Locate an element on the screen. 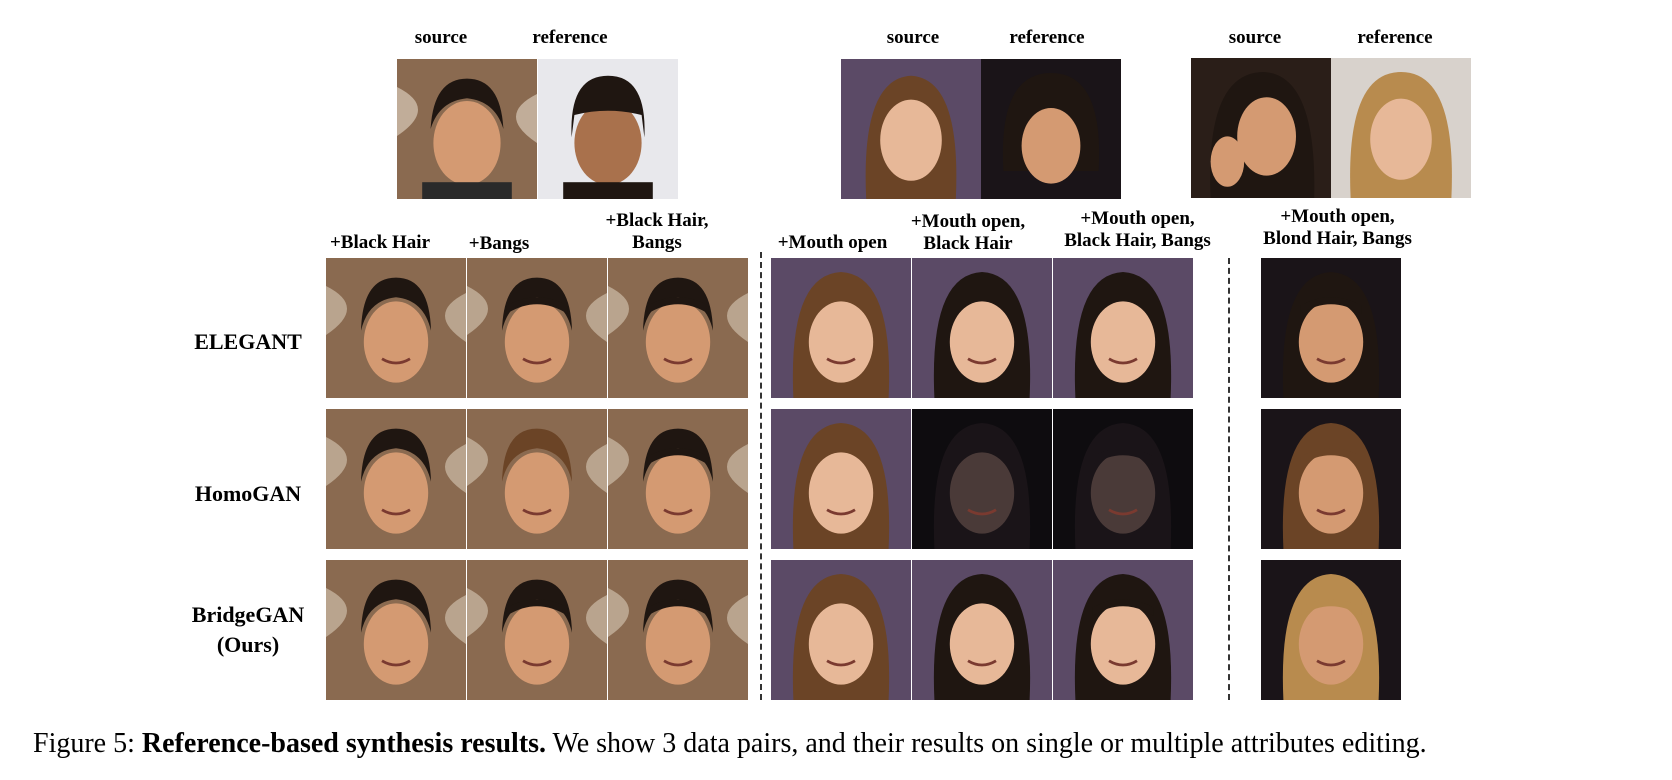 This screenshot has height=780, width=1672. group2-reference-image is located at coordinates (1051, 129).